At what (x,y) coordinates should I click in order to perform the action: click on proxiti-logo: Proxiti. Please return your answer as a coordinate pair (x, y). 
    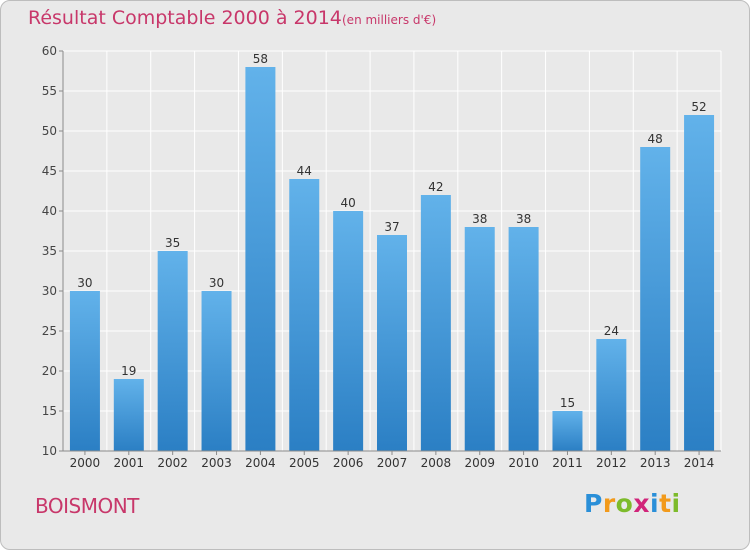
    Looking at the image, I should click on (632, 503).